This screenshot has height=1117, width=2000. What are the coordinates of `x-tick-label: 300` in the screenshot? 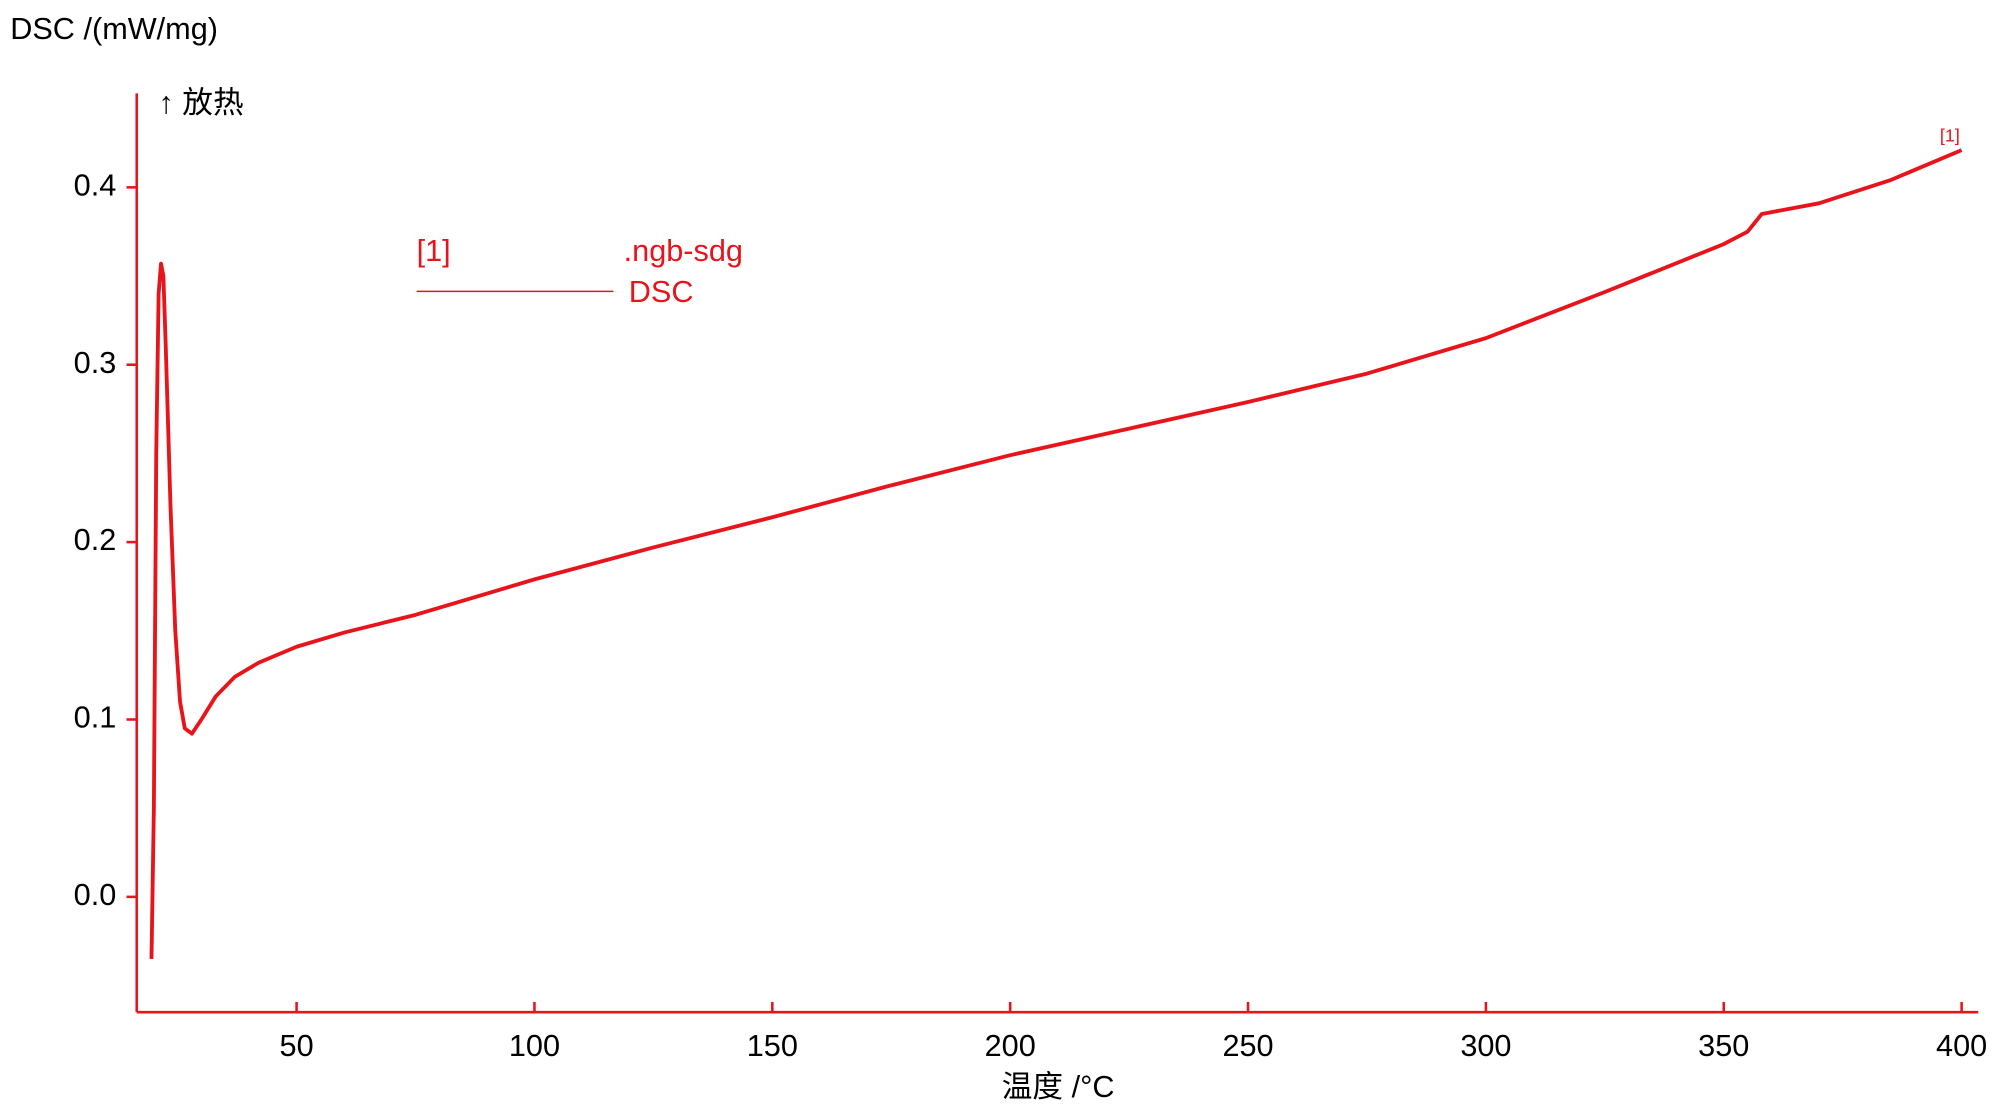 It's located at (1485, 1046).